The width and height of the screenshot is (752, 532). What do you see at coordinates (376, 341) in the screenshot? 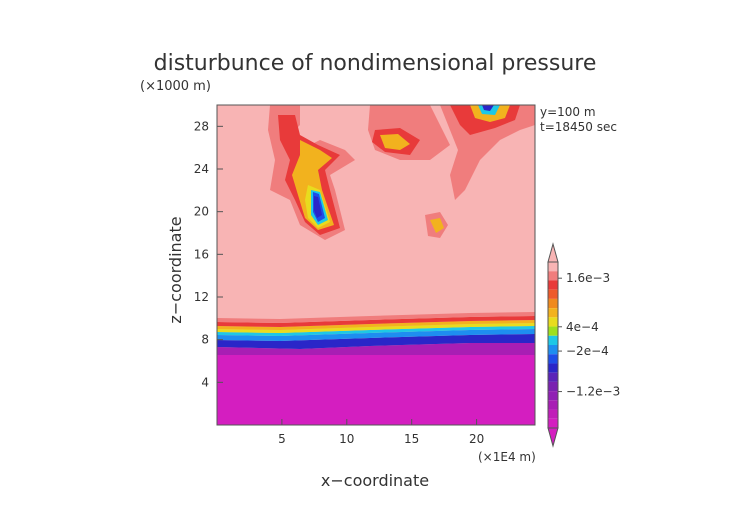
I see `band-darkblue` at bounding box center [376, 341].